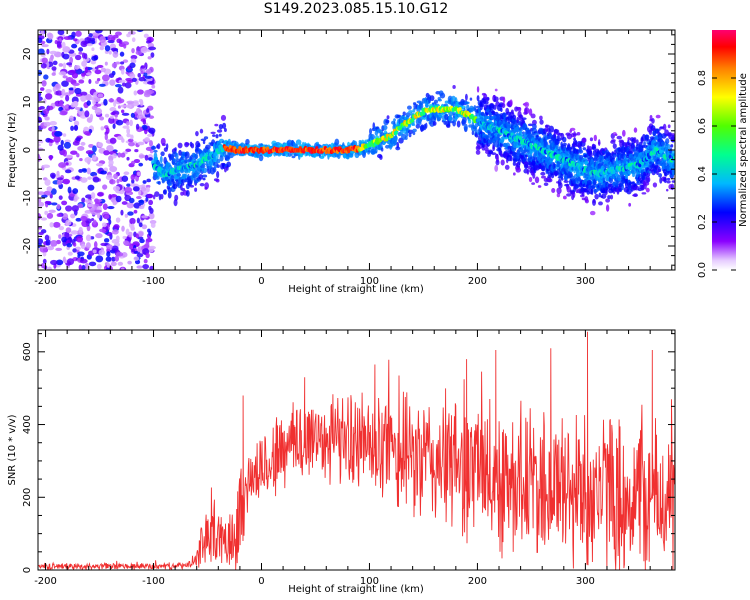 Image resolution: width=750 pixels, height=600 pixels. What do you see at coordinates (12, 449) in the screenshot?
I see `snr-ylabel: SNR (10 * v/v)` at bounding box center [12, 449].